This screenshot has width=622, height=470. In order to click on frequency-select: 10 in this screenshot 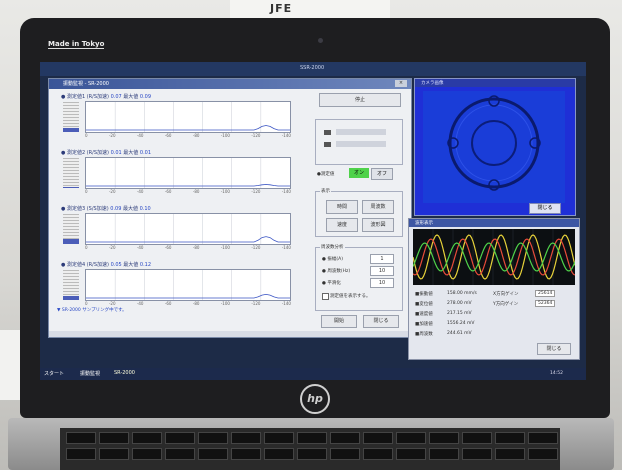, I will do `click(382, 271)`.